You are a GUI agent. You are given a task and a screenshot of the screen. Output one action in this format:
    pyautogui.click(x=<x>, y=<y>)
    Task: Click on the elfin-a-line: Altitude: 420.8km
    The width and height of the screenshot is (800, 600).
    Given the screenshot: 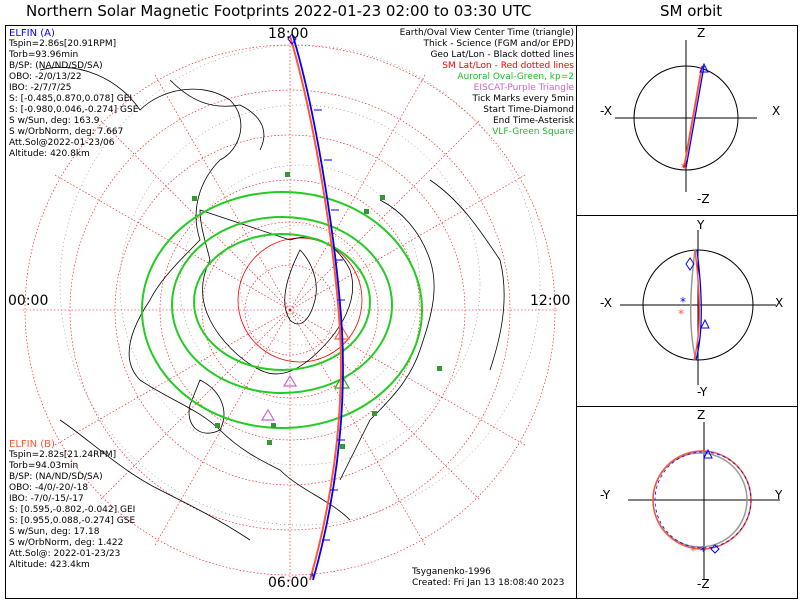 What is the action you would take?
    pyautogui.click(x=49, y=154)
    